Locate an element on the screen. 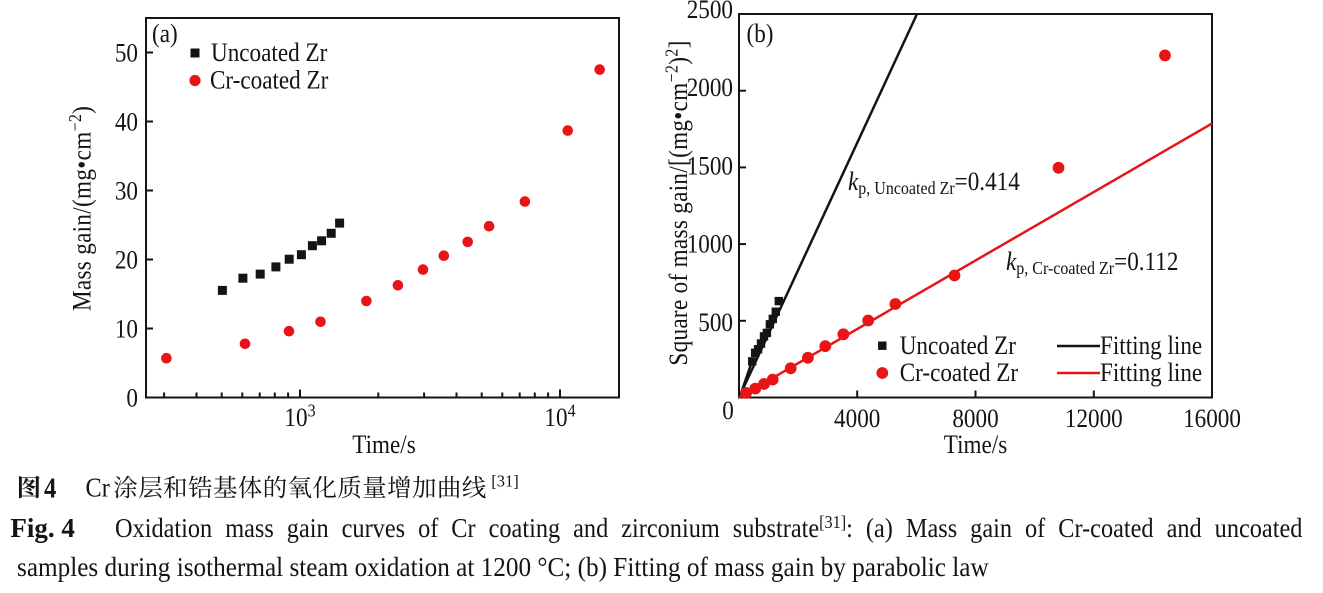 The height and width of the screenshot is (593, 1323). svg-text: 500 is located at coordinates (715, 323).